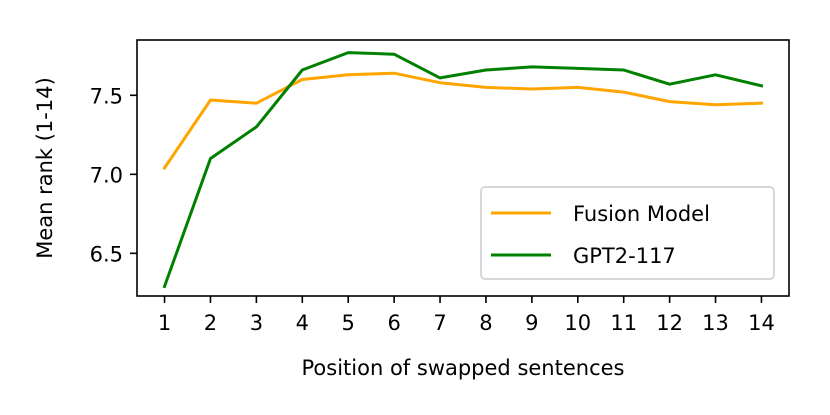  I want to click on x-axis-ticks: 1 2 3 4 5 6 7 8 9 10 11 12 13 14, so click(466, 315).